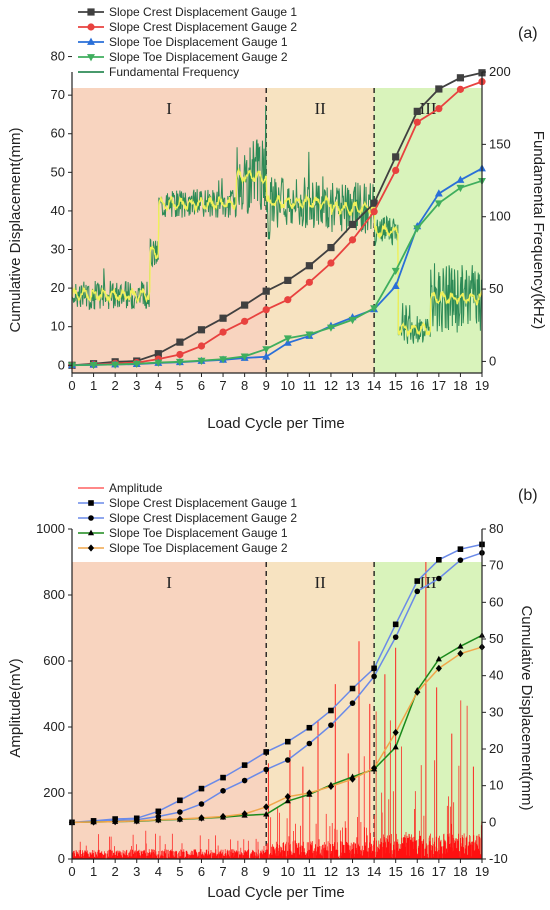 This screenshot has width=550, height=910. I want to click on x-tick-label: 4, so click(158, 871).